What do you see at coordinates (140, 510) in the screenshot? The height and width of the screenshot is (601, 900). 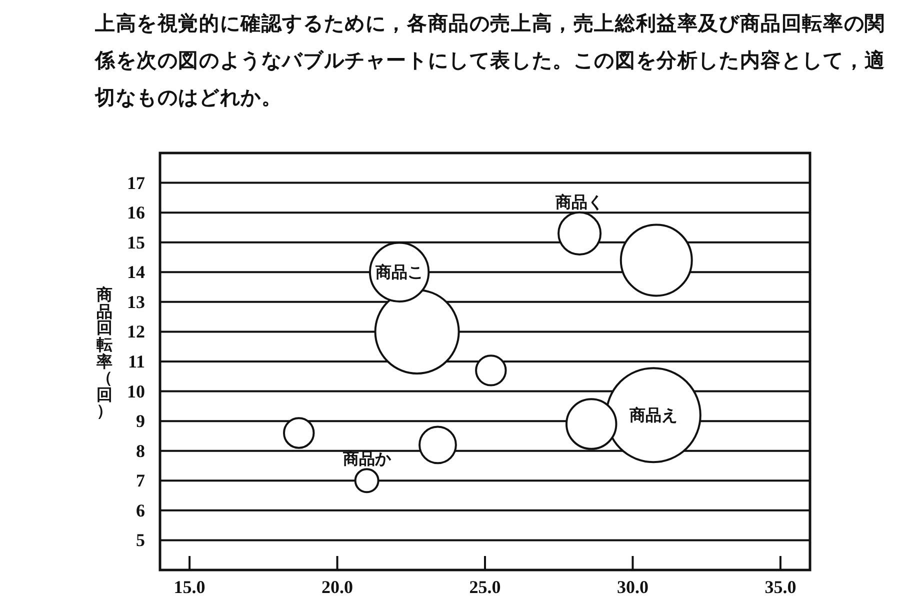 I see `y-tick-label: 6` at bounding box center [140, 510].